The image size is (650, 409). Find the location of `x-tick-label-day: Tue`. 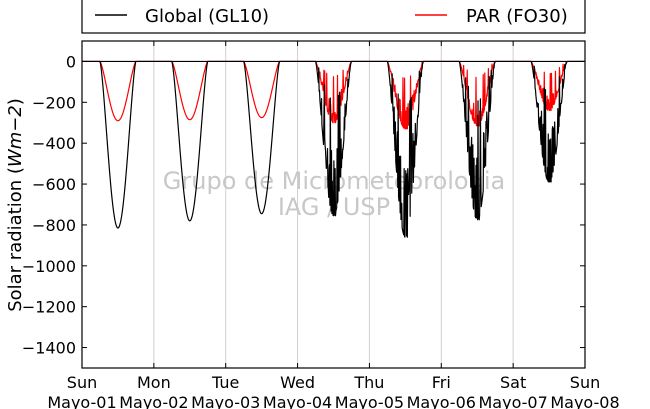

x-tick-label-day: Tue is located at coordinates (225, 382).